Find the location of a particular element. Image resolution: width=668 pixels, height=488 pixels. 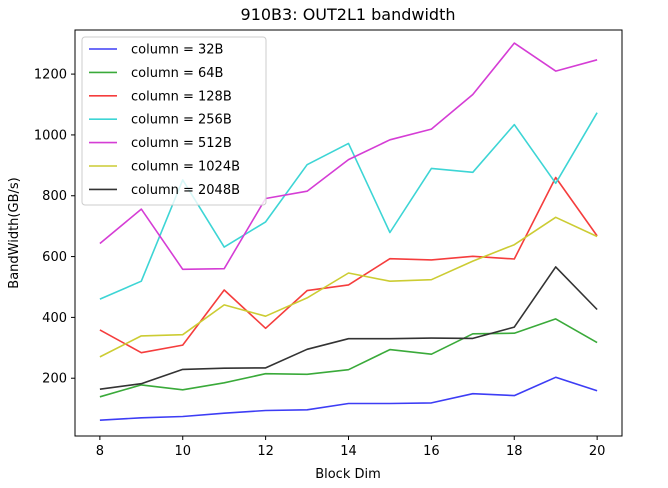

x-tick-label: 20 is located at coordinates (597, 451).